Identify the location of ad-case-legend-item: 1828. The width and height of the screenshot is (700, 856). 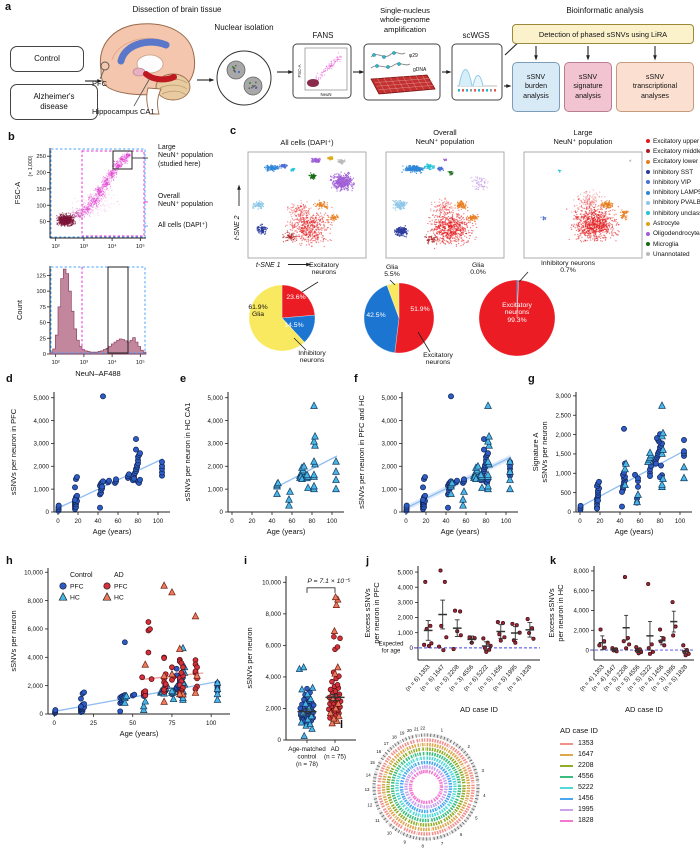
(579, 820).